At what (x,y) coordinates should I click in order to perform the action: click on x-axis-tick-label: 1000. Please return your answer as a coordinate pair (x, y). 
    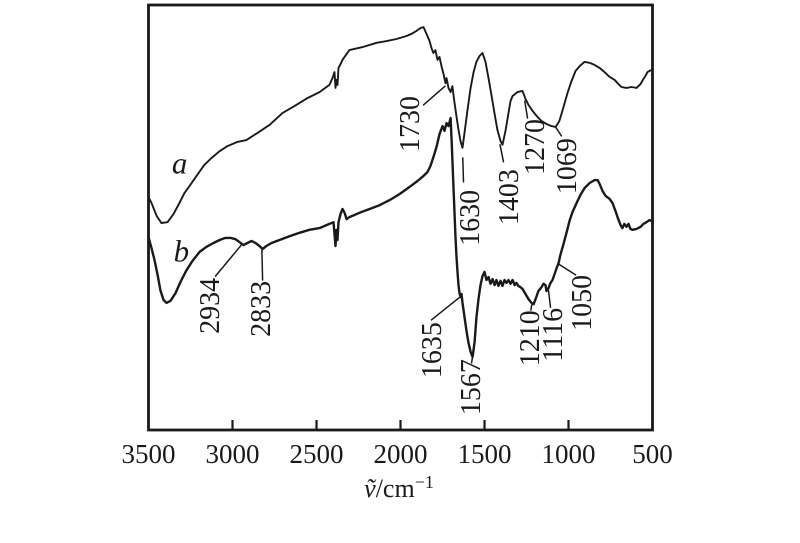
    Looking at the image, I should click on (569, 454).